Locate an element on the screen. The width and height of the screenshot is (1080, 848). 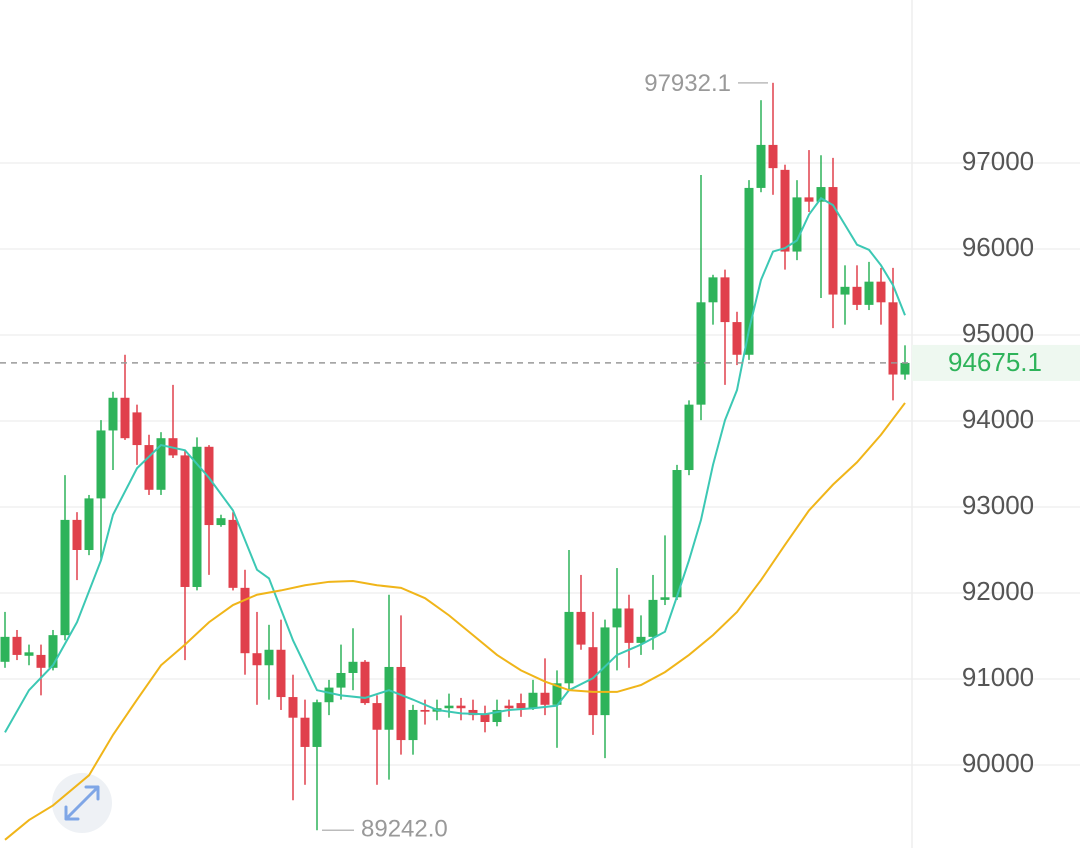
y-tick-label: 95000 is located at coordinates (998, 333).